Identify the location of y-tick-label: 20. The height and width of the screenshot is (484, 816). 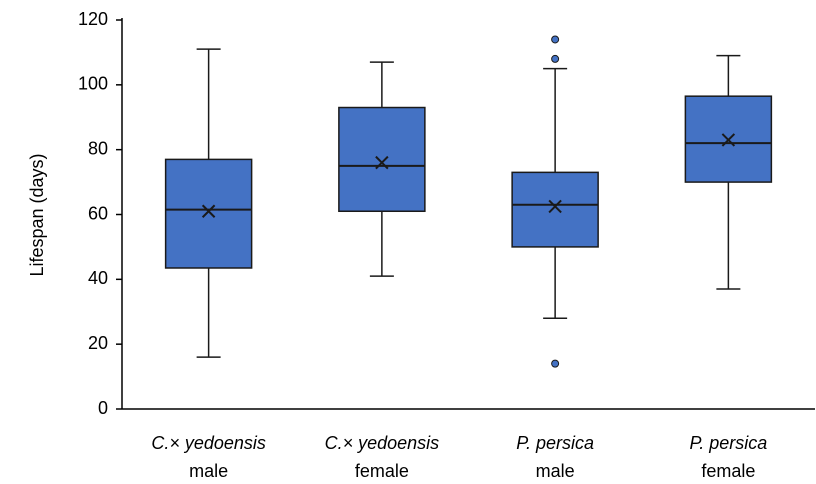
(98, 343).